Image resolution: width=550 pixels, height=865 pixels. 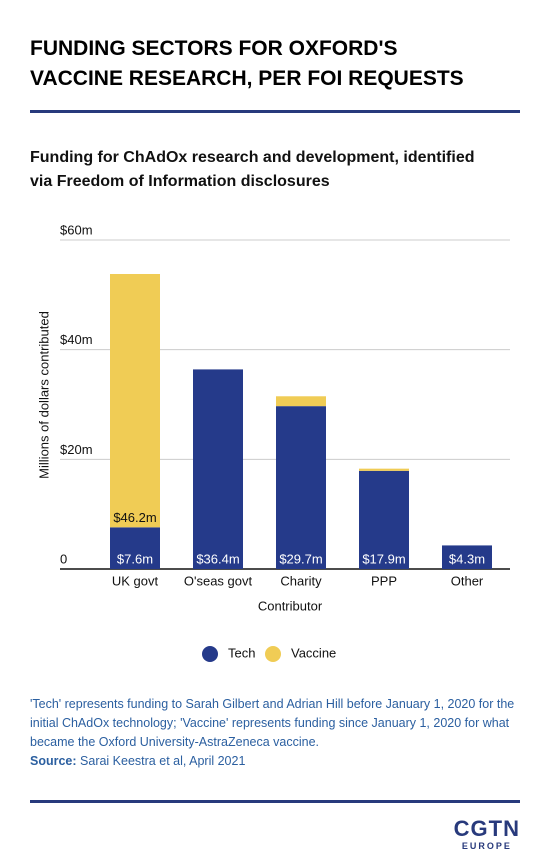 What do you see at coordinates (163, 761) in the screenshot?
I see `source: Sarai Keestra et al, April 2021` at bounding box center [163, 761].